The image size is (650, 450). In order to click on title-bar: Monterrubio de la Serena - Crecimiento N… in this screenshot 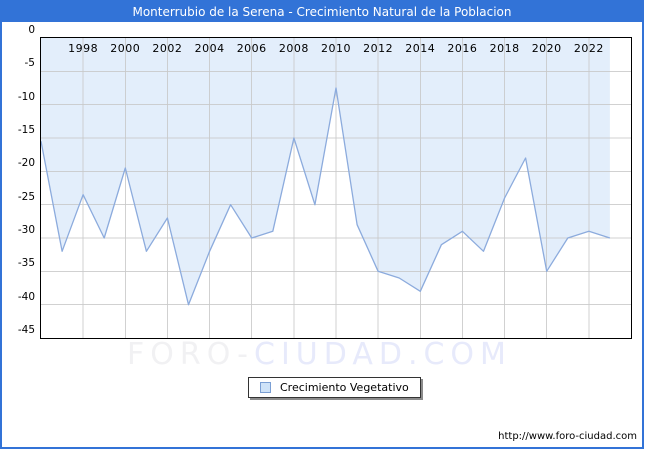, I will do `click(322, 12)`.